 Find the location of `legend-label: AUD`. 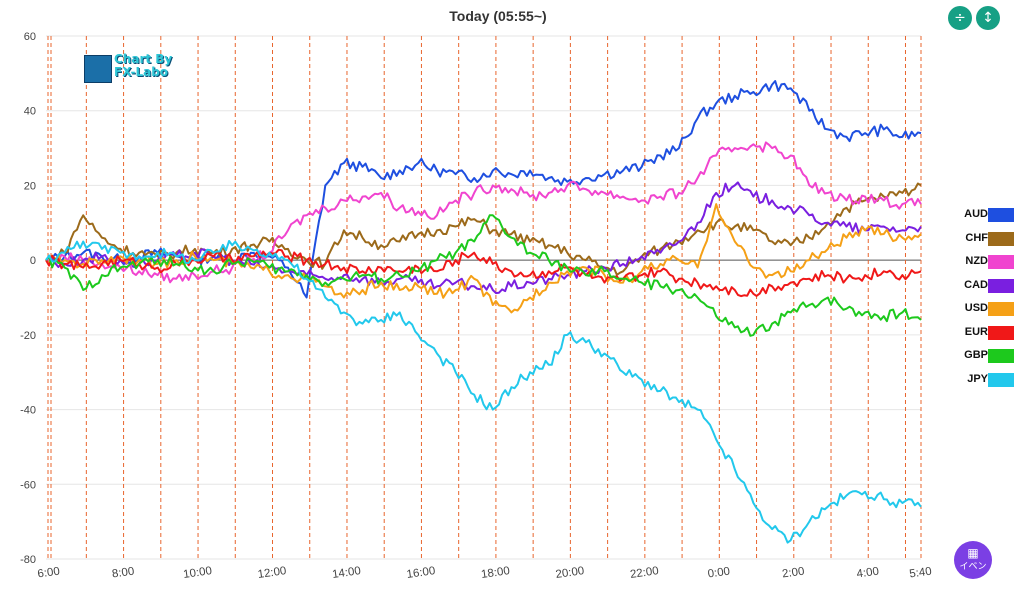

legend-label: AUD is located at coordinates (976, 214).